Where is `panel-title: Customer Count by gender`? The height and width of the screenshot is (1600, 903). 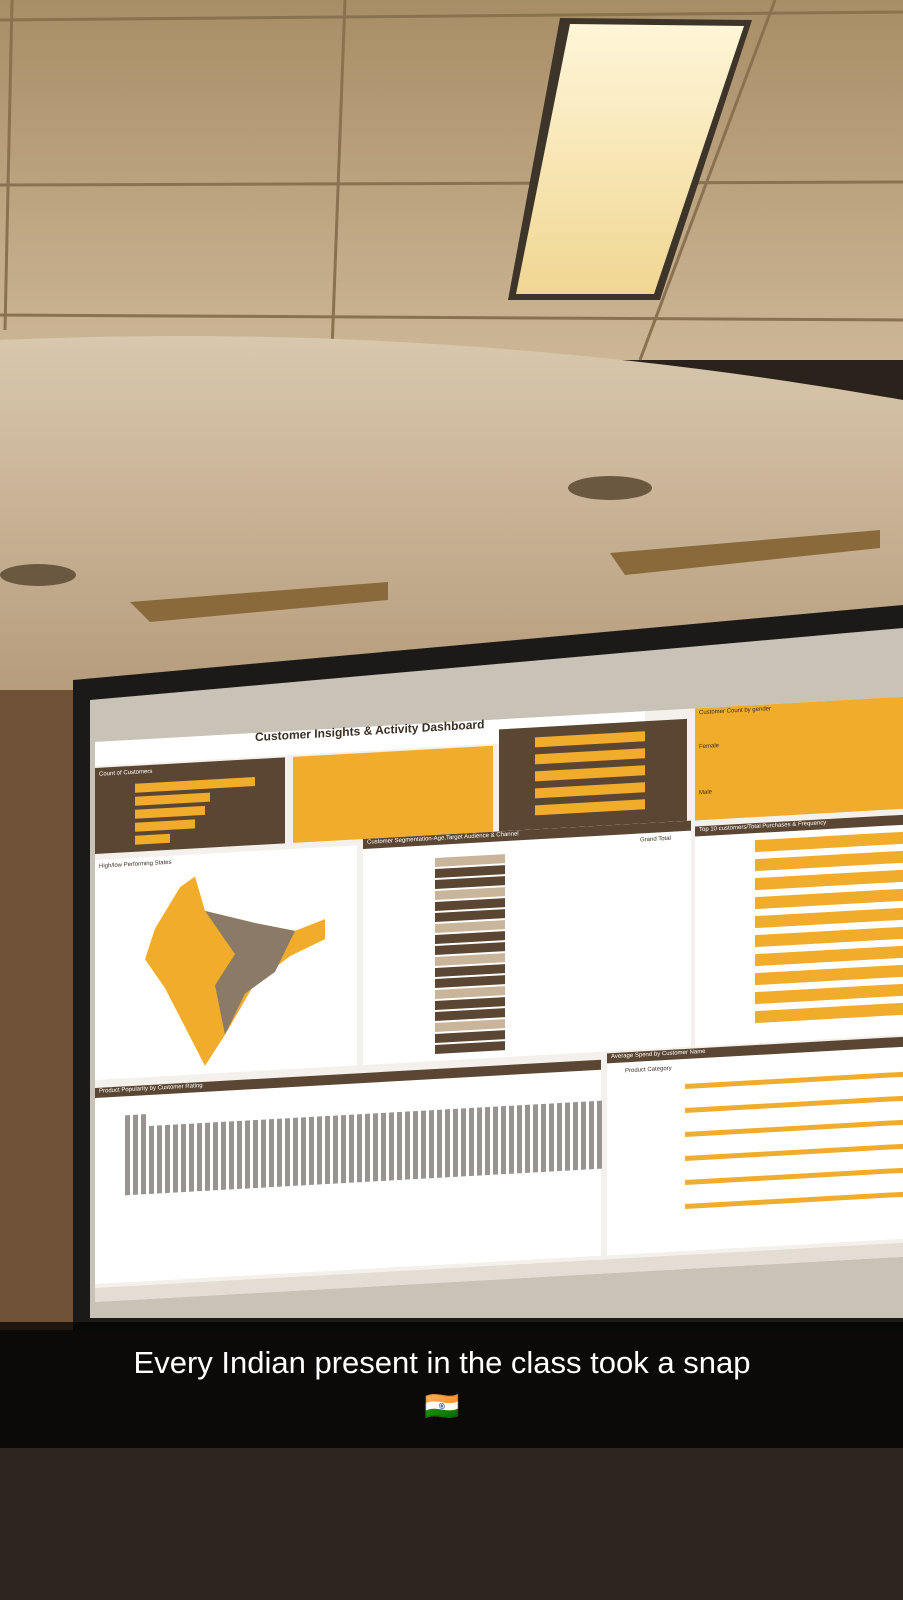 panel-title: Customer Count by gender is located at coordinates (735, 711).